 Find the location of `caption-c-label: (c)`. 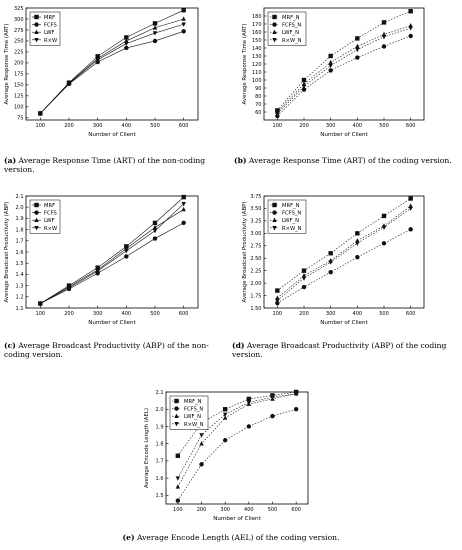

caption-c-label: (c) is located at coordinates (10, 345).